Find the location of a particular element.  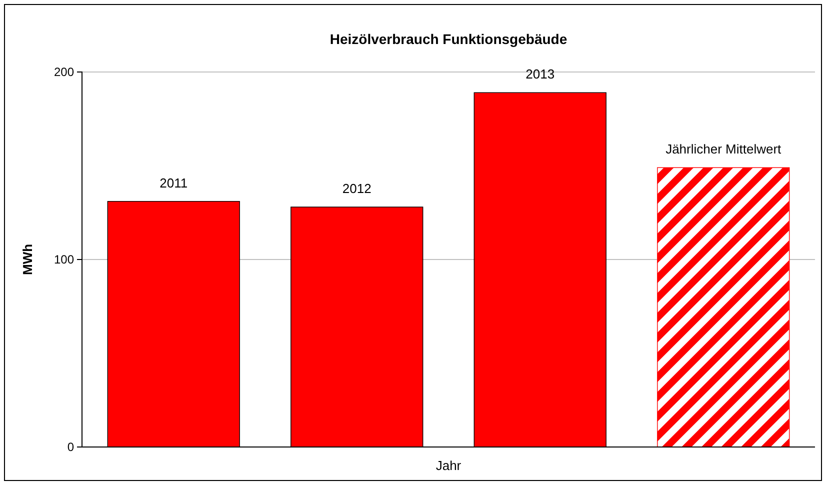

x-tick-label: 2012 is located at coordinates (357, 188).